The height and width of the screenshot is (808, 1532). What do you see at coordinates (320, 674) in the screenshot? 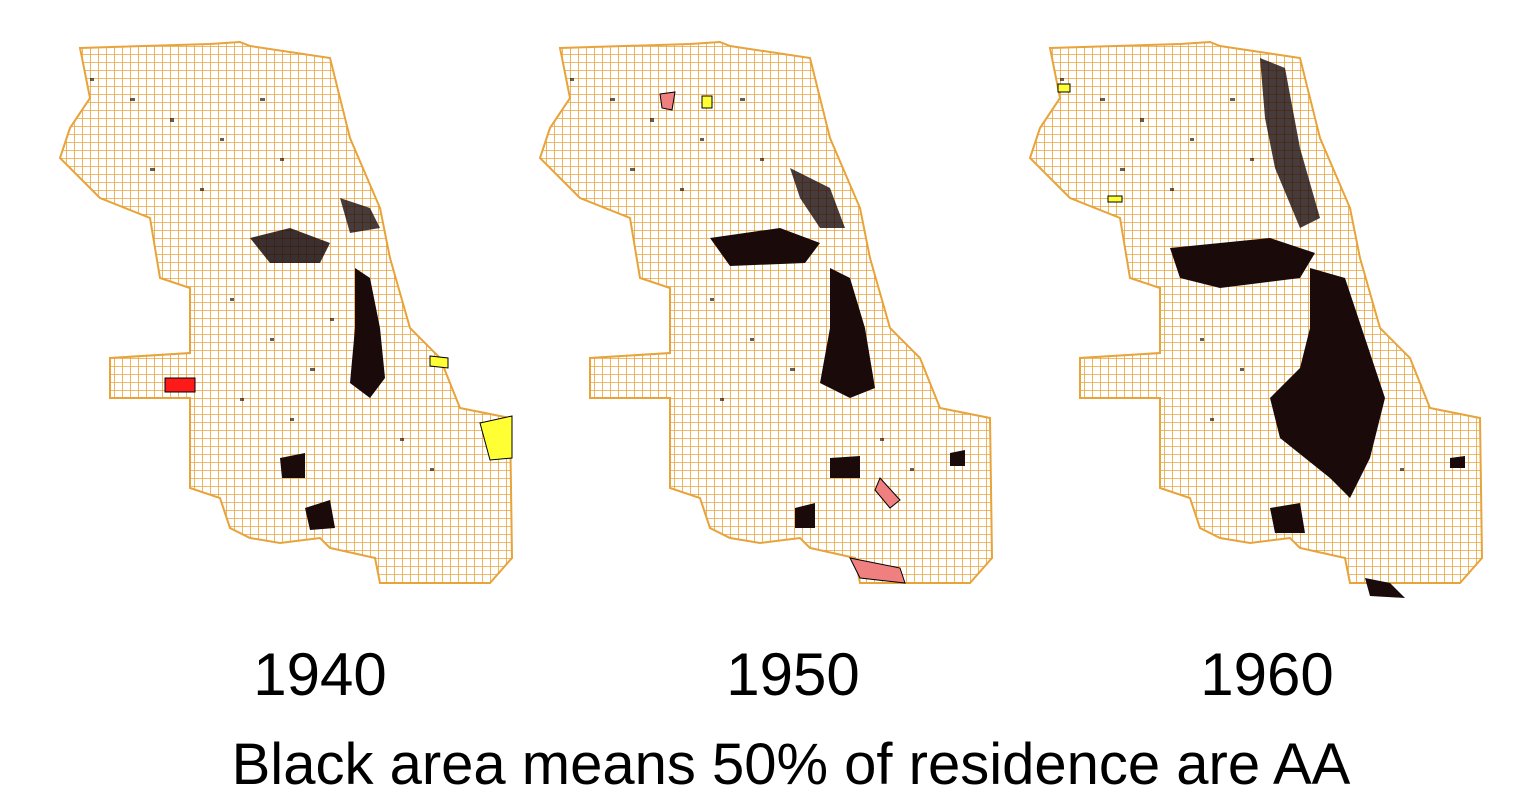
I see `year-label-1940: 1940` at bounding box center [320, 674].